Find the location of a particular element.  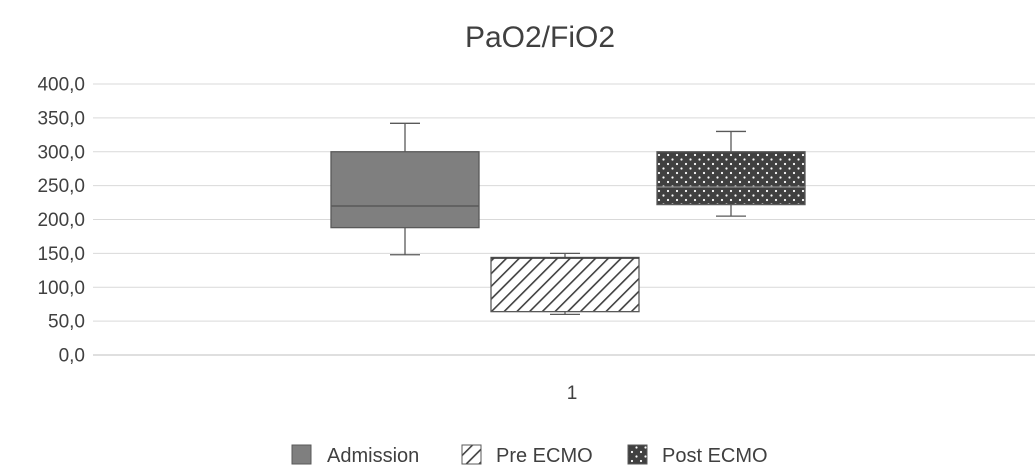

y-tick-label: 400,0 is located at coordinates (61, 85).